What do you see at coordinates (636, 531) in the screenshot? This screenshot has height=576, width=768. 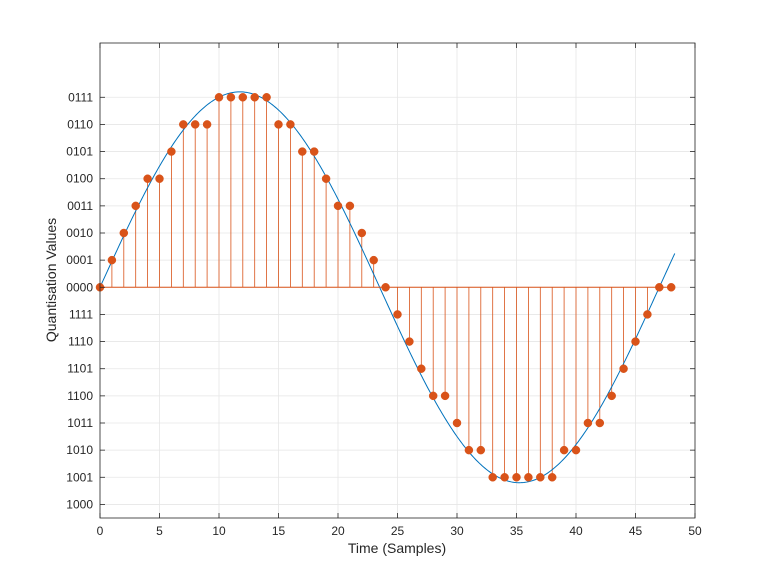 I see `x-tick-label: 45` at bounding box center [636, 531].